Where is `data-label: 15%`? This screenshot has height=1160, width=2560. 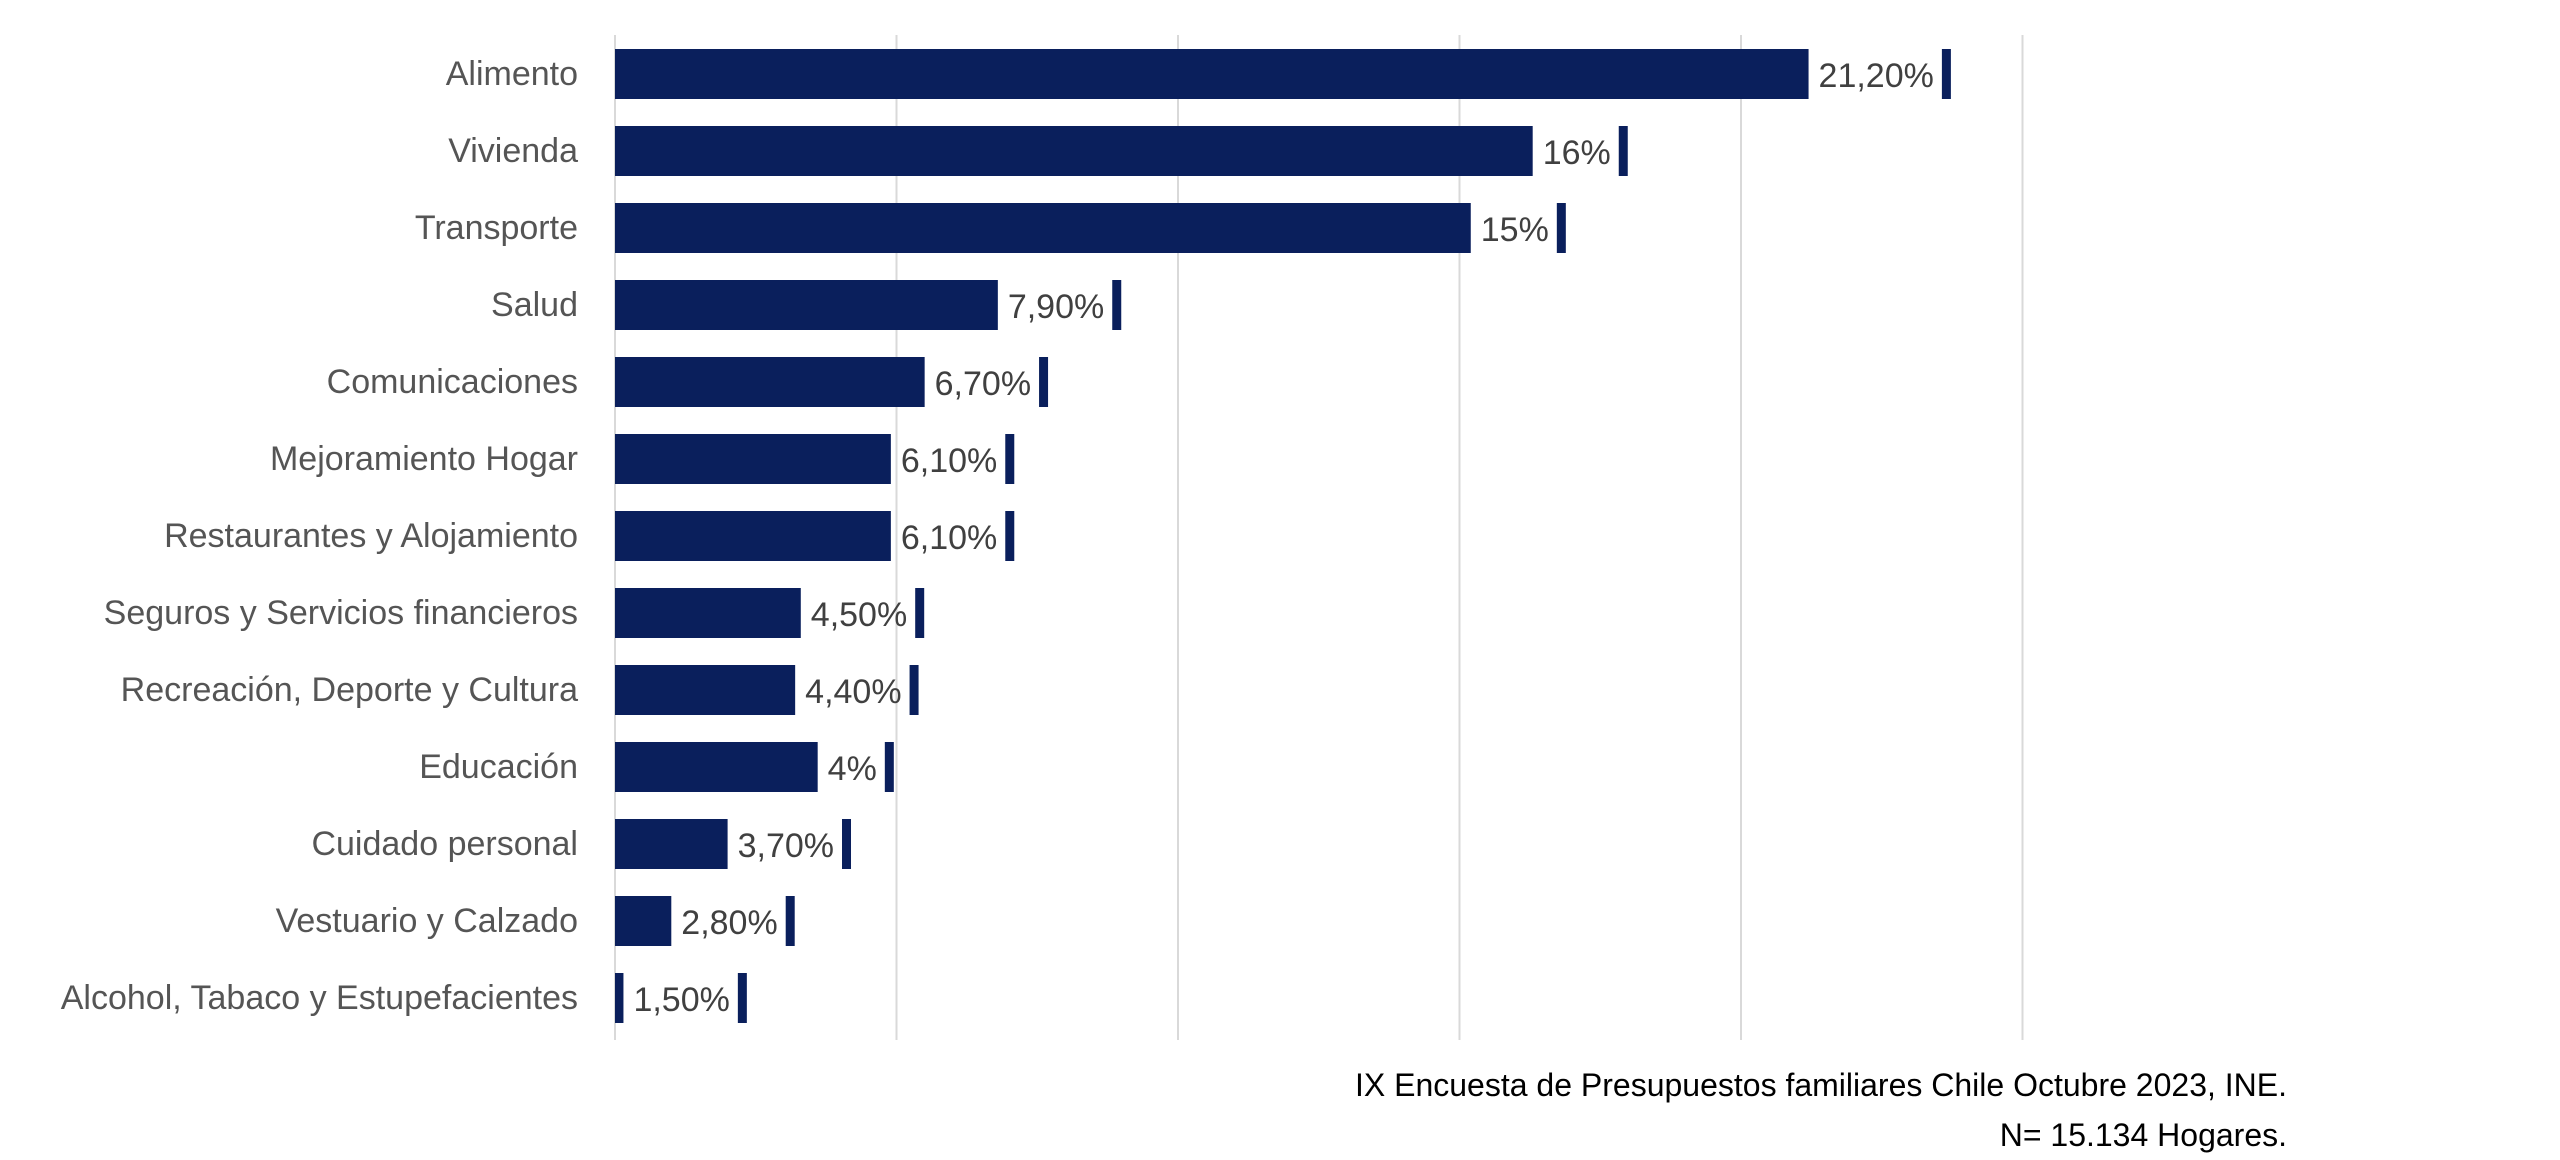
data-label: 15% is located at coordinates (1515, 230).